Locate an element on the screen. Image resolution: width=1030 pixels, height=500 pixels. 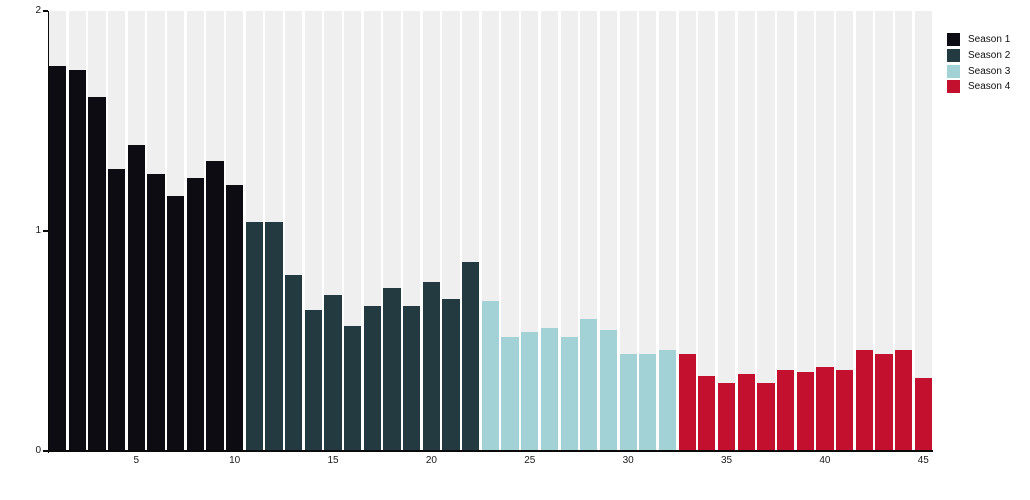
x-tick-label-40: 40 is located at coordinates (825, 460).